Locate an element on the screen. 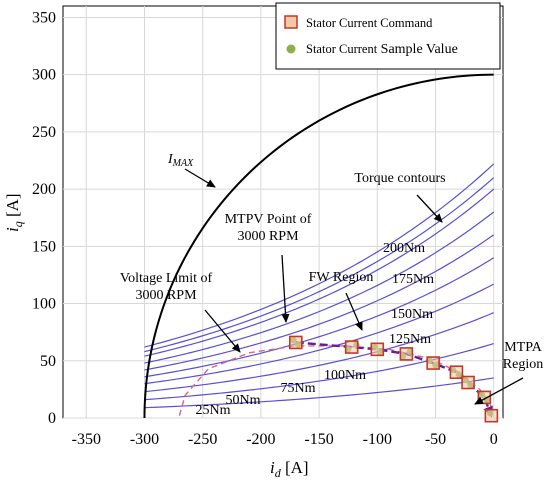 The width and height of the screenshot is (550, 480). x-axis-label: id [A] is located at coordinates (289, 469).